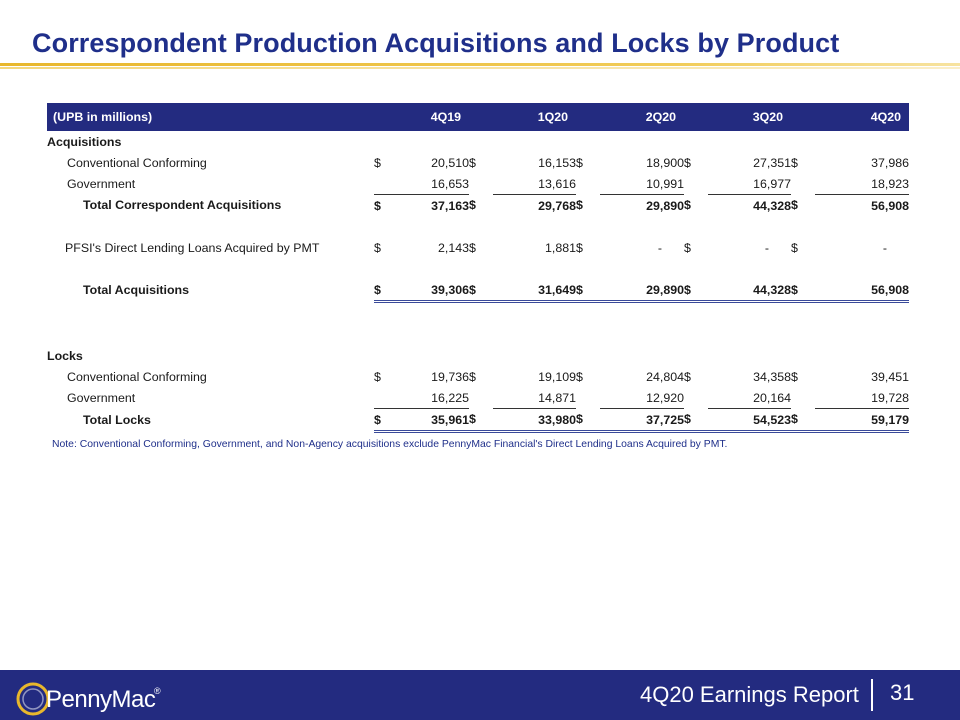 The height and width of the screenshot is (720, 960). What do you see at coordinates (433, 291) in the screenshot?
I see `cell-value: 39,306` at bounding box center [433, 291].